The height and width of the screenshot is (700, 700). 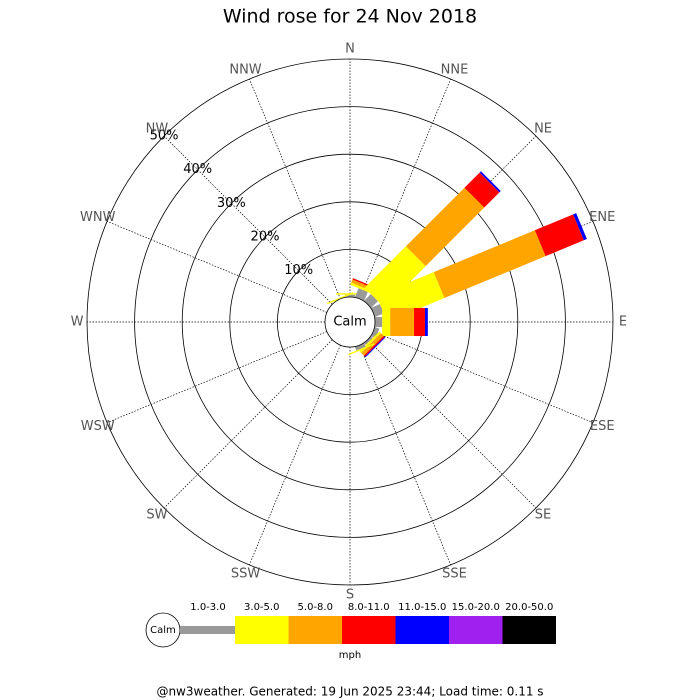 What do you see at coordinates (350, 595) in the screenshot?
I see `direction-label: S` at bounding box center [350, 595].